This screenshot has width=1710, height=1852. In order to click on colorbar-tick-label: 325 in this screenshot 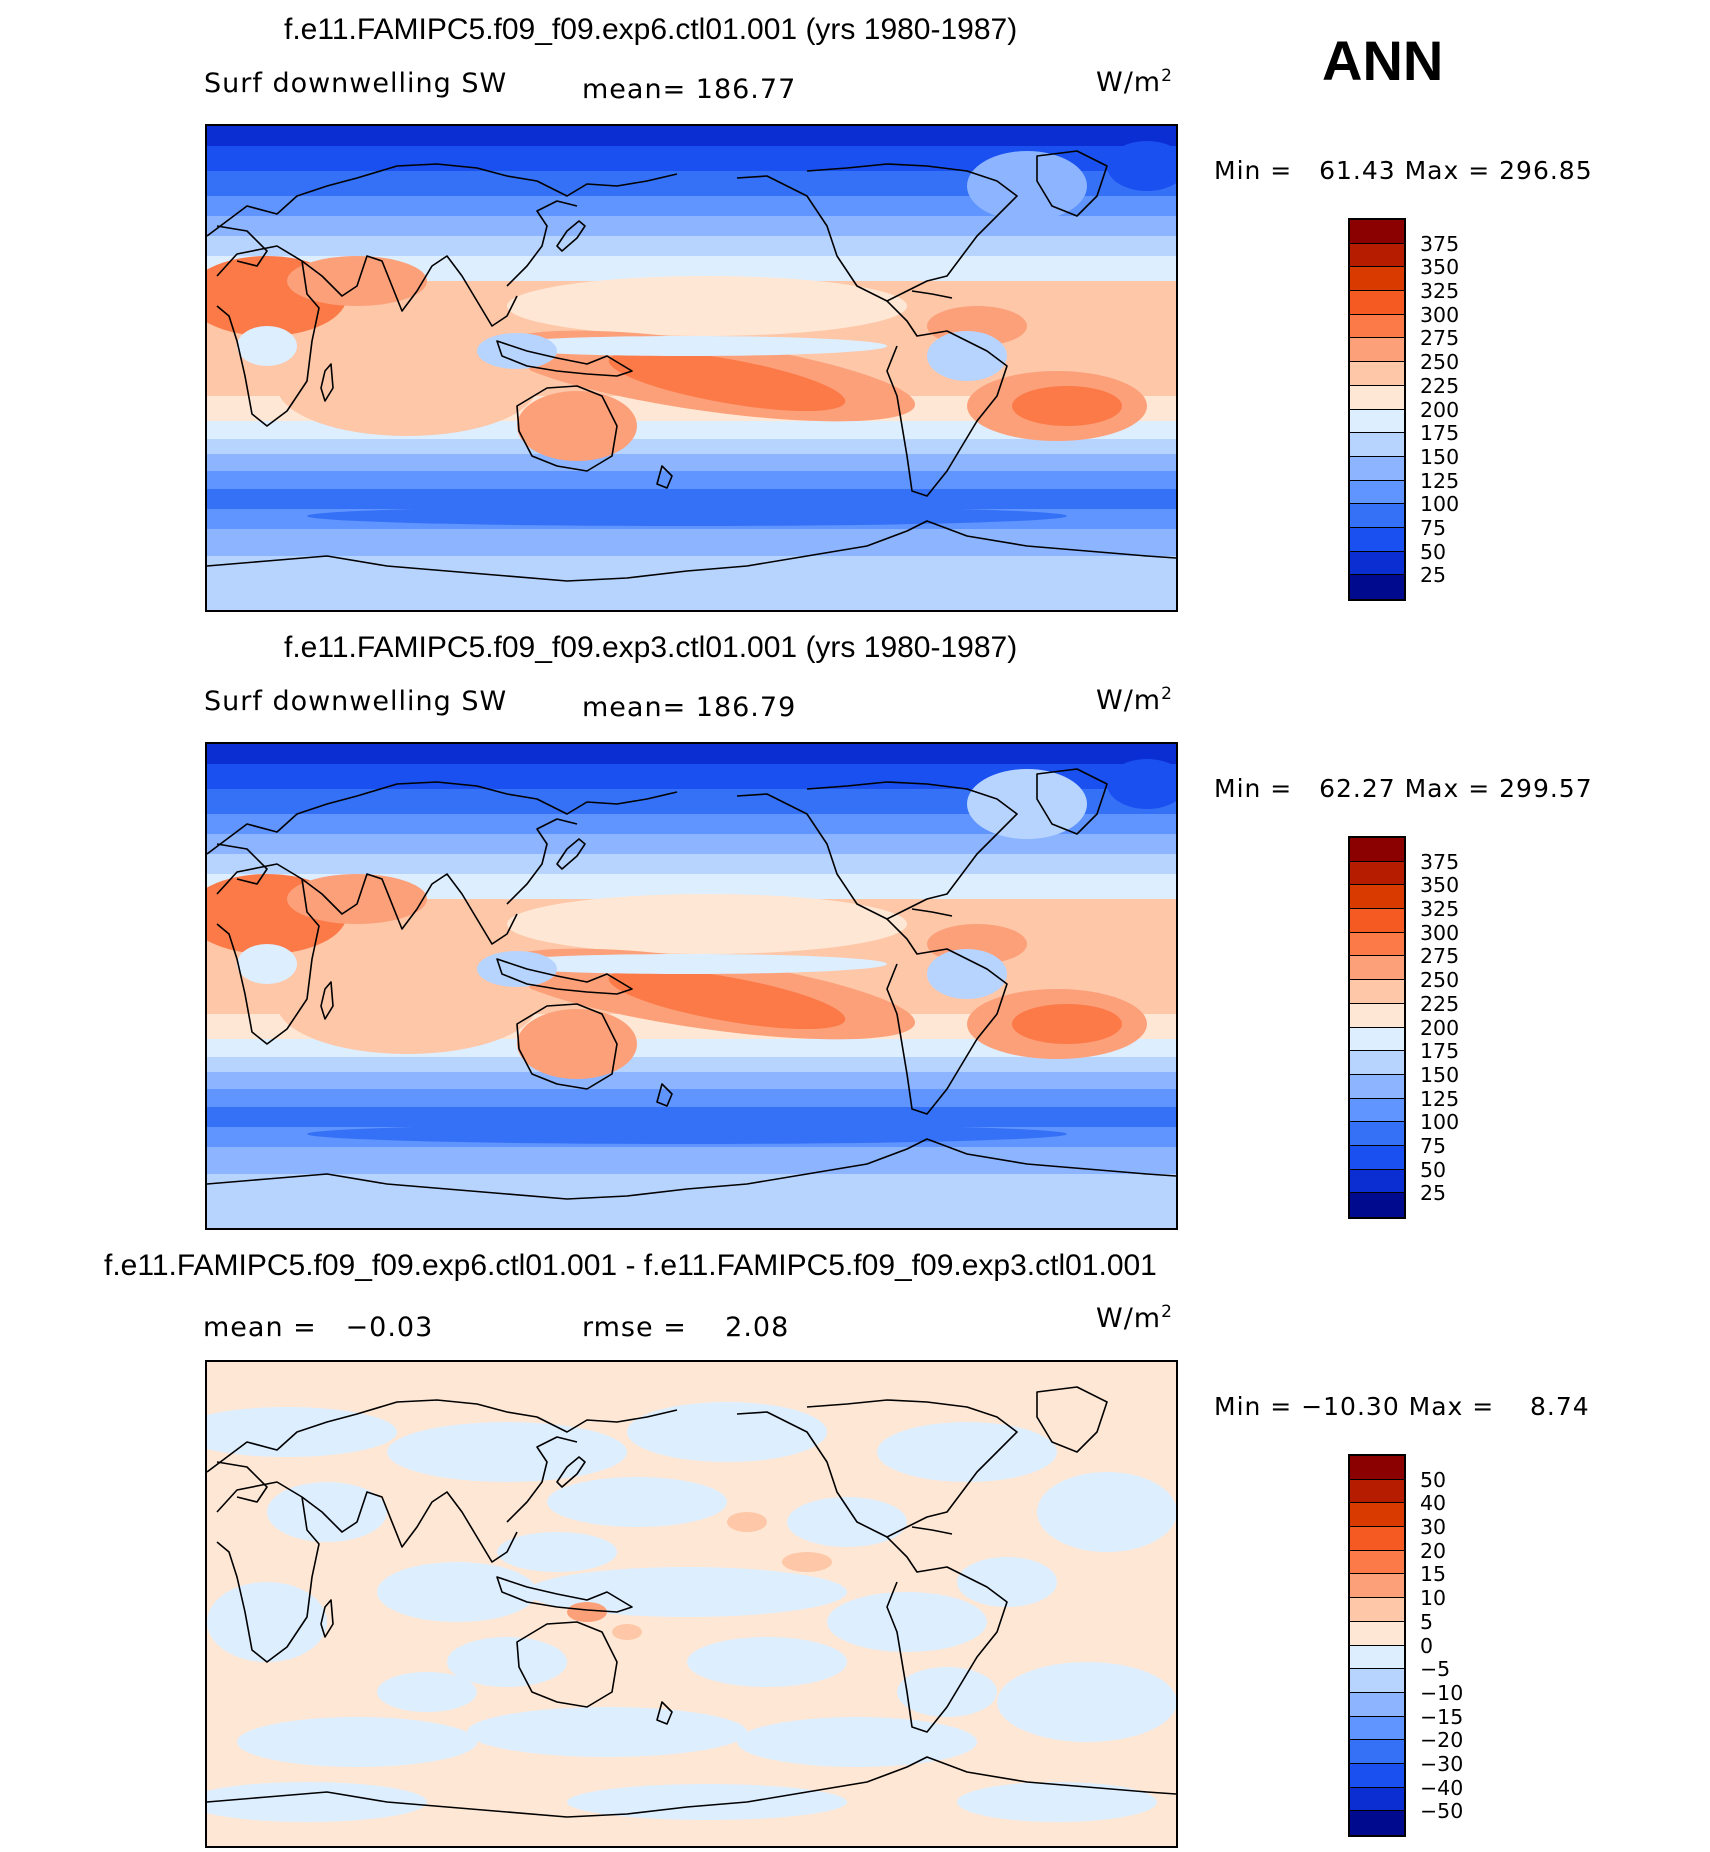, I will do `click(1440, 291)`.